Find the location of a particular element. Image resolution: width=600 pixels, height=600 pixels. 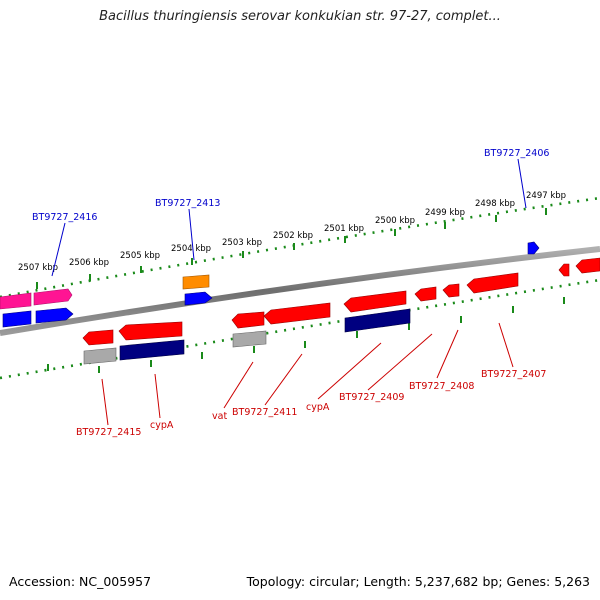

tick-label: 2501 kbp is located at coordinates (344, 229).